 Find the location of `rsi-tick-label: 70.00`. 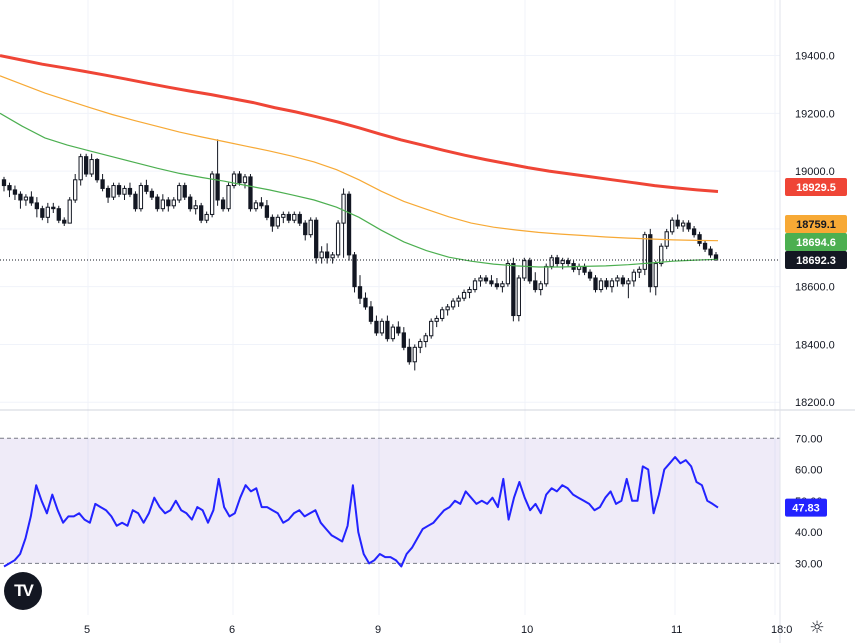

rsi-tick-label: 70.00 is located at coordinates (809, 439).